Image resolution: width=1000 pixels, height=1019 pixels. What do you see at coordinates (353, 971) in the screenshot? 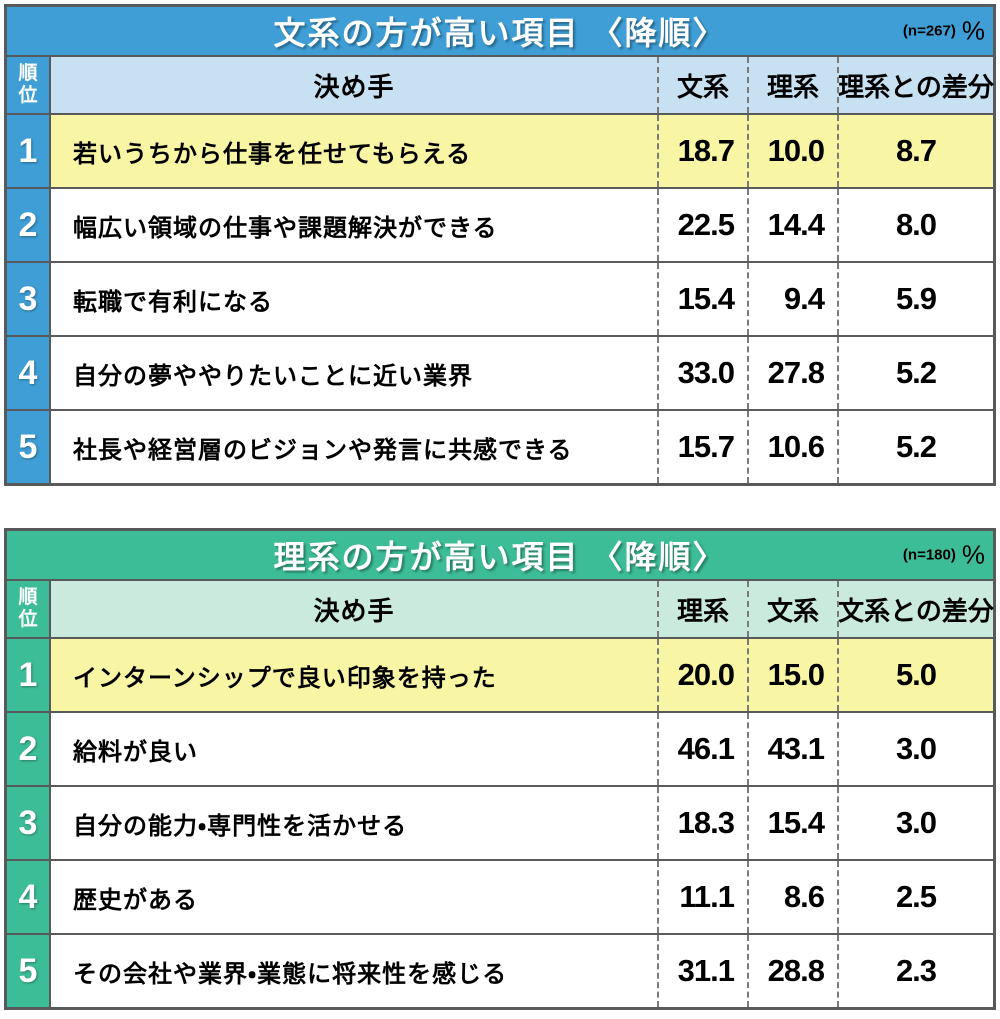
I see `factor-label: その会社や業界・業態に将来性を感じる` at bounding box center [353, 971].